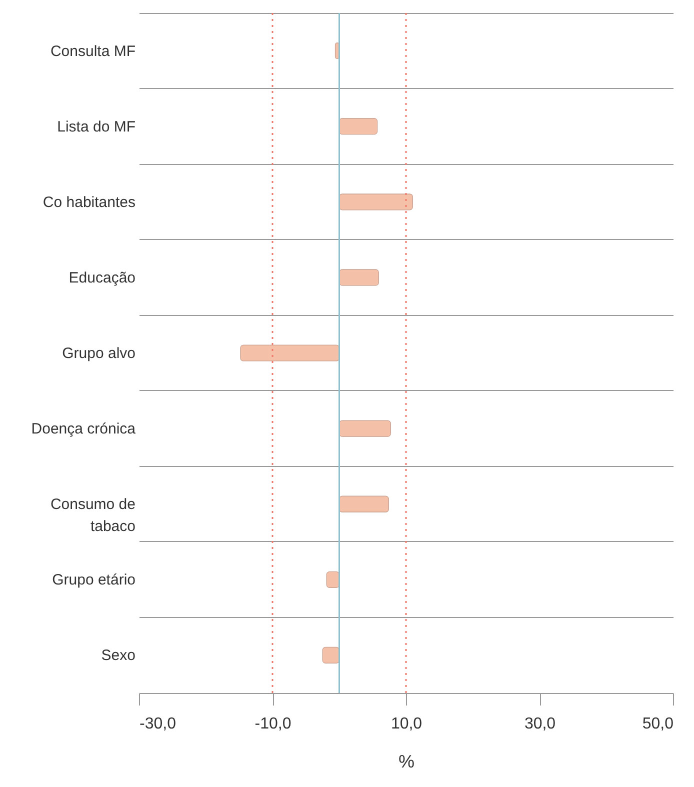 The image size is (694, 787). What do you see at coordinates (93, 51) in the screenshot?
I see `y-tick-label: Consulta MF` at bounding box center [93, 51].